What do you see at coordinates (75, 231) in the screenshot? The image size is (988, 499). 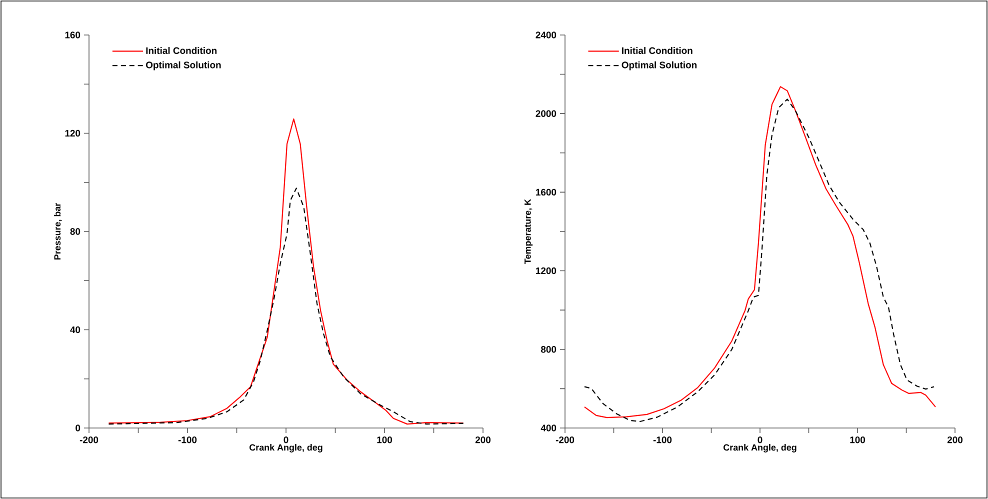 I see `y-tick-label: 80` at bounding box center [75, 231].